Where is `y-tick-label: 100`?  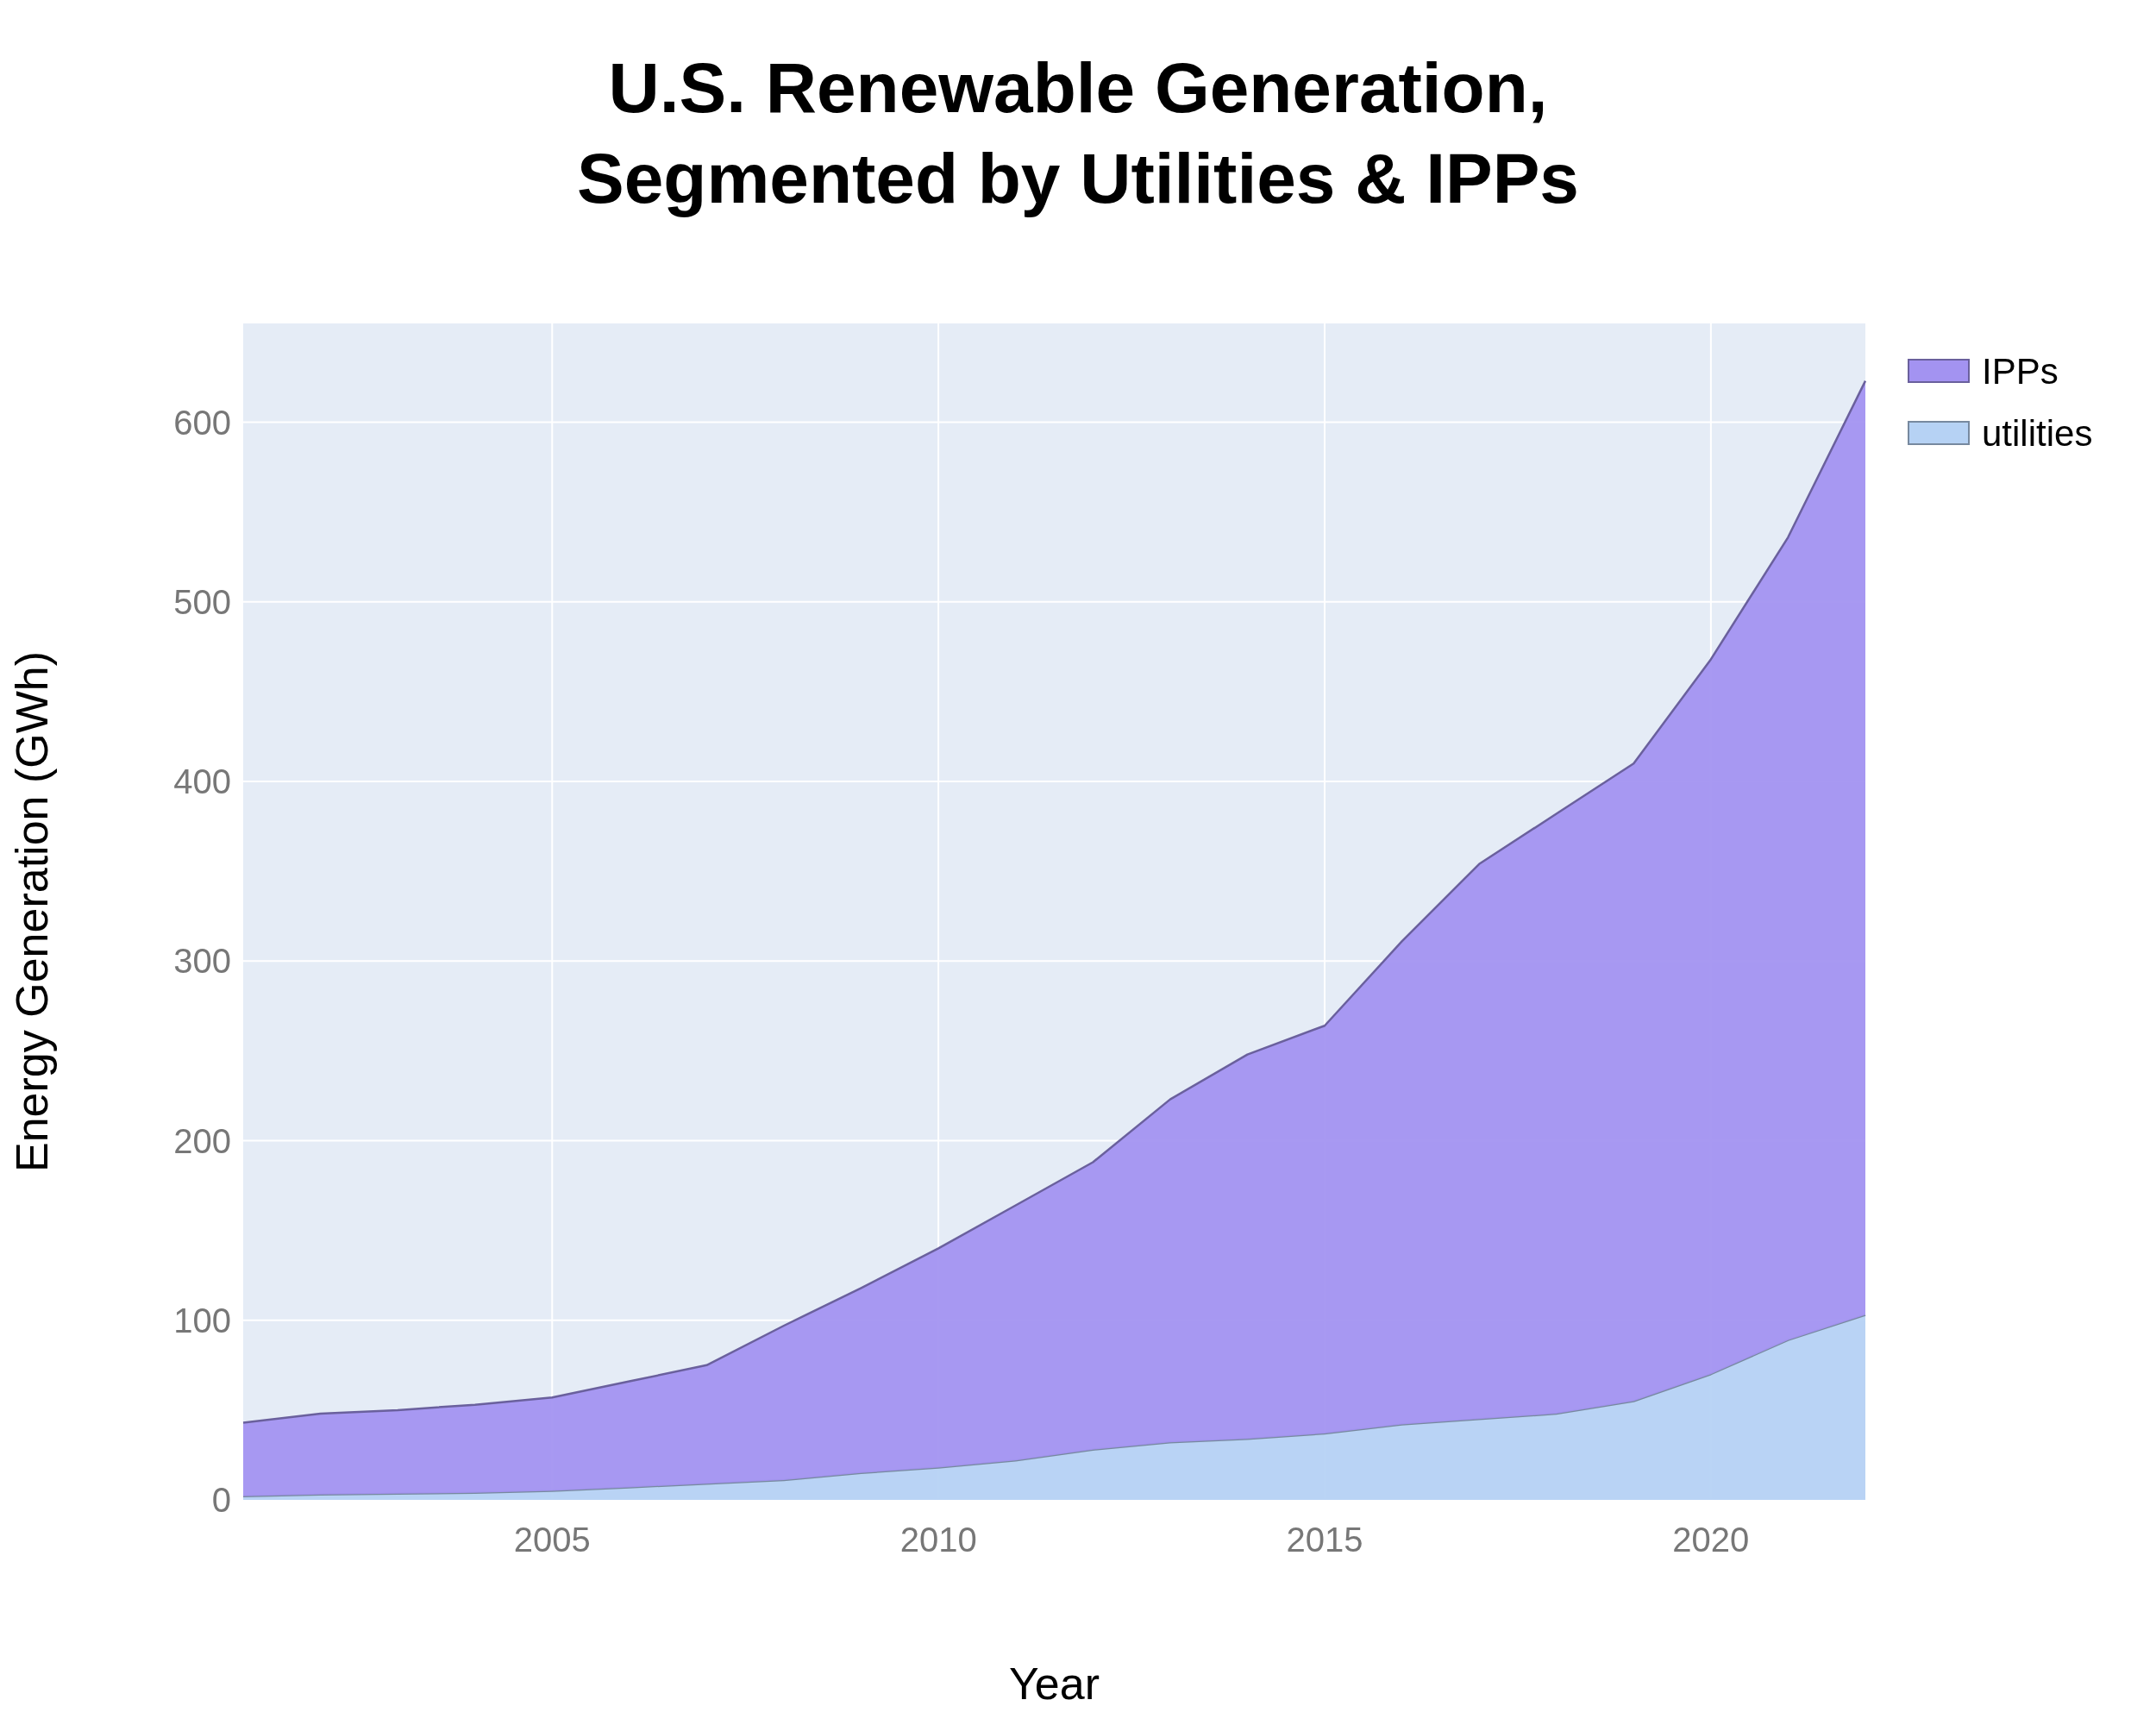
y-tick-label: 100 is located at coordinates (202, 1320).